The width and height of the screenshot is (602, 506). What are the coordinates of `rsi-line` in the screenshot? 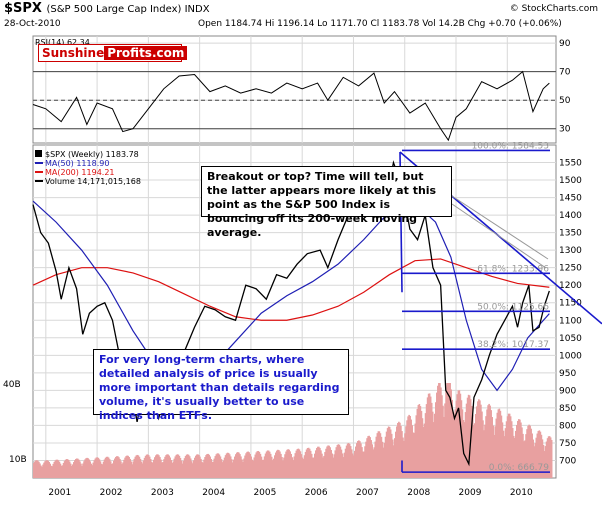 It's located at (291, 106).